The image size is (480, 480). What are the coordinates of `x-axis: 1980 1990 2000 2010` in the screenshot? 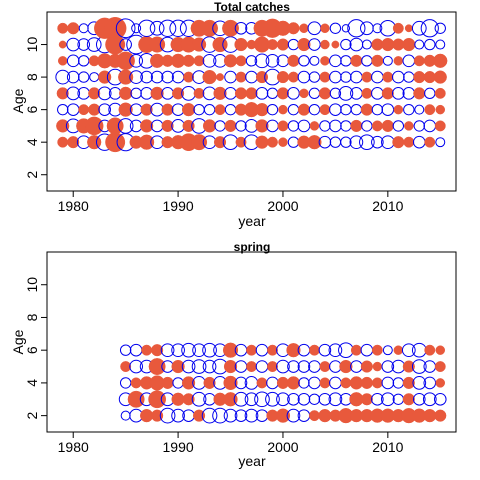 It's located at (231, 443).